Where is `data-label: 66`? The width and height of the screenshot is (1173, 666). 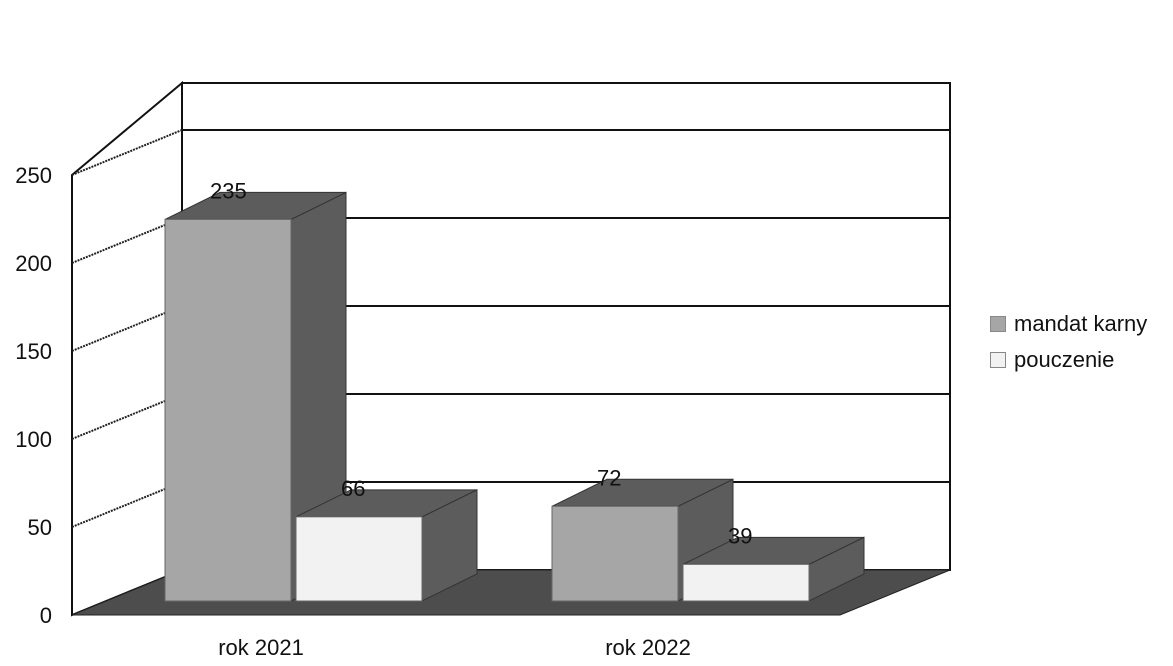
data-label: 66 is located at coordinates (353, 488).